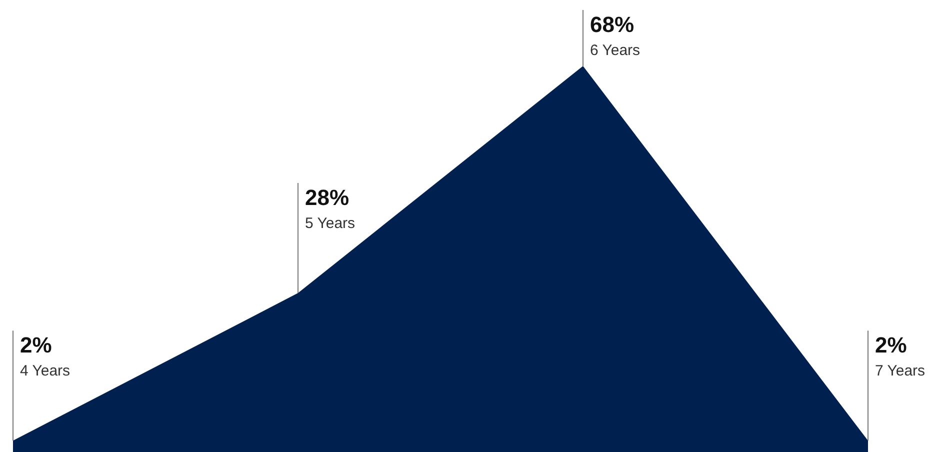 Image resolution: width=949 pixels, height=452 pixels. What do you see at coordinates (327, 197) in the screenshot?
I see `data-label: 28%` at bounding box center [327, 197].